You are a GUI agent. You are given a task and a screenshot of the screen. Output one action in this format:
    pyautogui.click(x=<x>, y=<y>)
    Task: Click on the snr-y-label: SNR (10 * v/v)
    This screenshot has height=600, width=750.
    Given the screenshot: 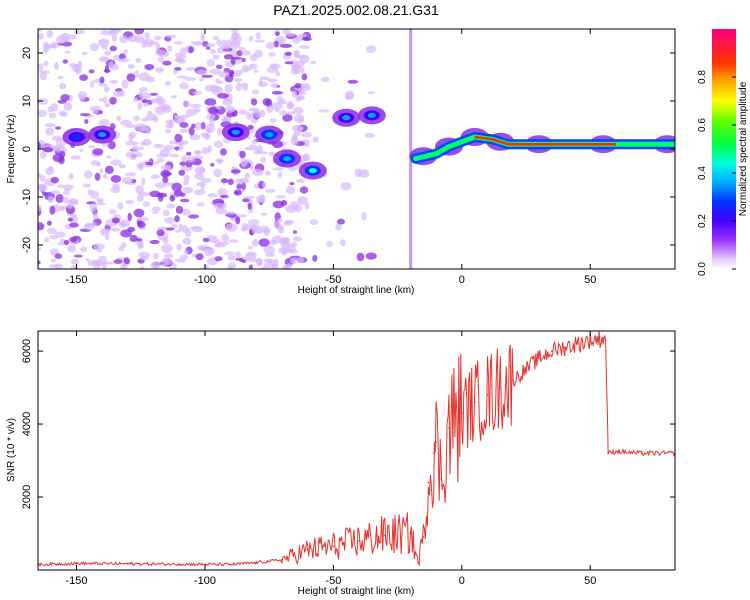 What is the action you would take?
    pyautogui.click(x=11, y=450)
    